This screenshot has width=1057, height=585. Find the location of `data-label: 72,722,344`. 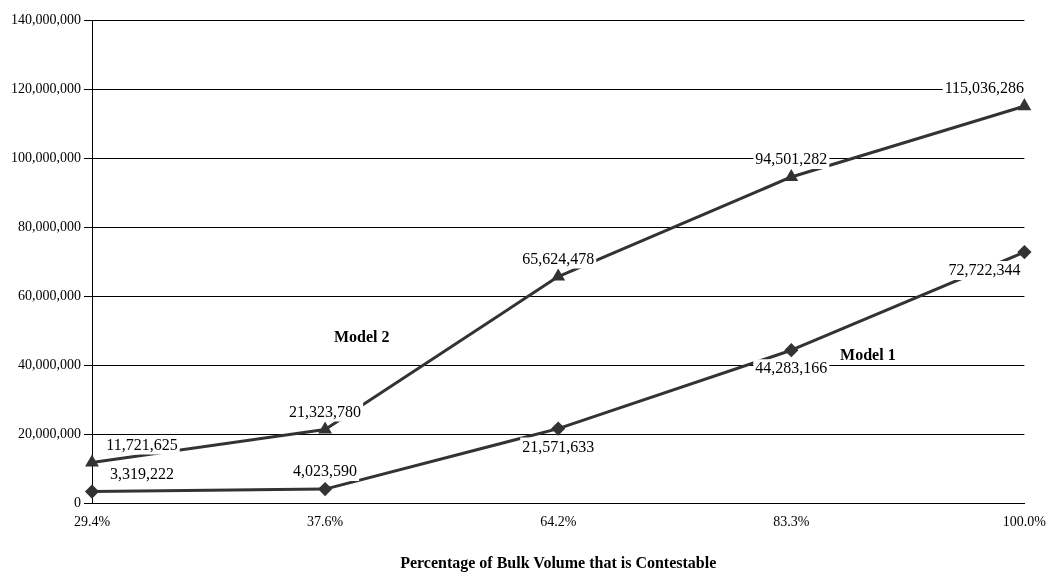

data-label: 72,722,344 is located at coordinates (984, 270).